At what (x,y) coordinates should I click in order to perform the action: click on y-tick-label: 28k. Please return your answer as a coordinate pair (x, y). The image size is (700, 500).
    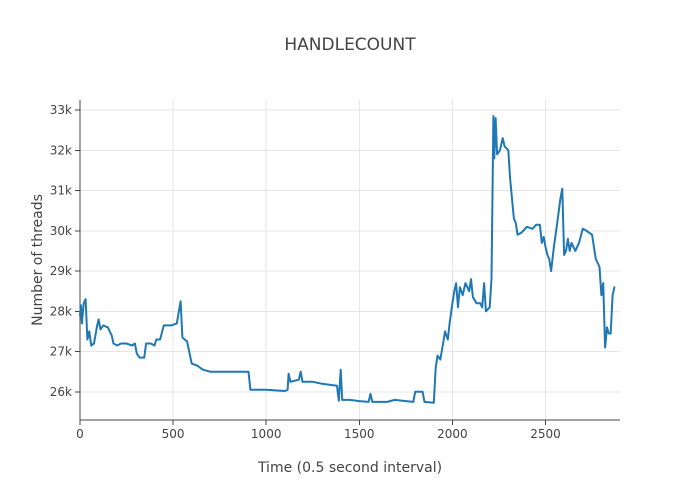
    Looking at the image, I should click on (61, 311).